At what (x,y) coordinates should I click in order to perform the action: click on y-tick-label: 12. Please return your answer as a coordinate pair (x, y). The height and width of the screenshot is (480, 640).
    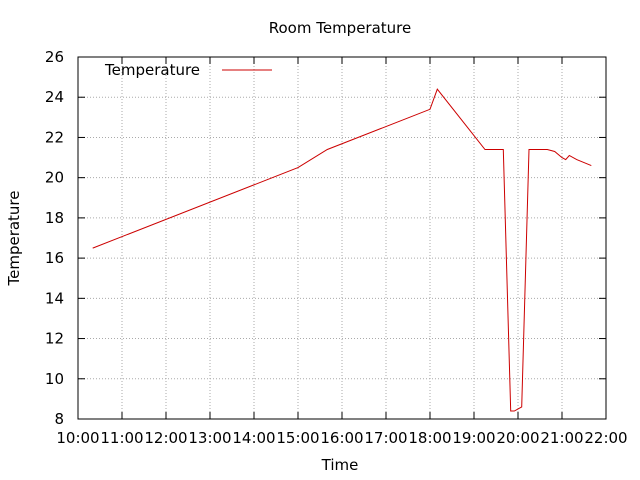
    Looking at the image, I should click on (54, 339).